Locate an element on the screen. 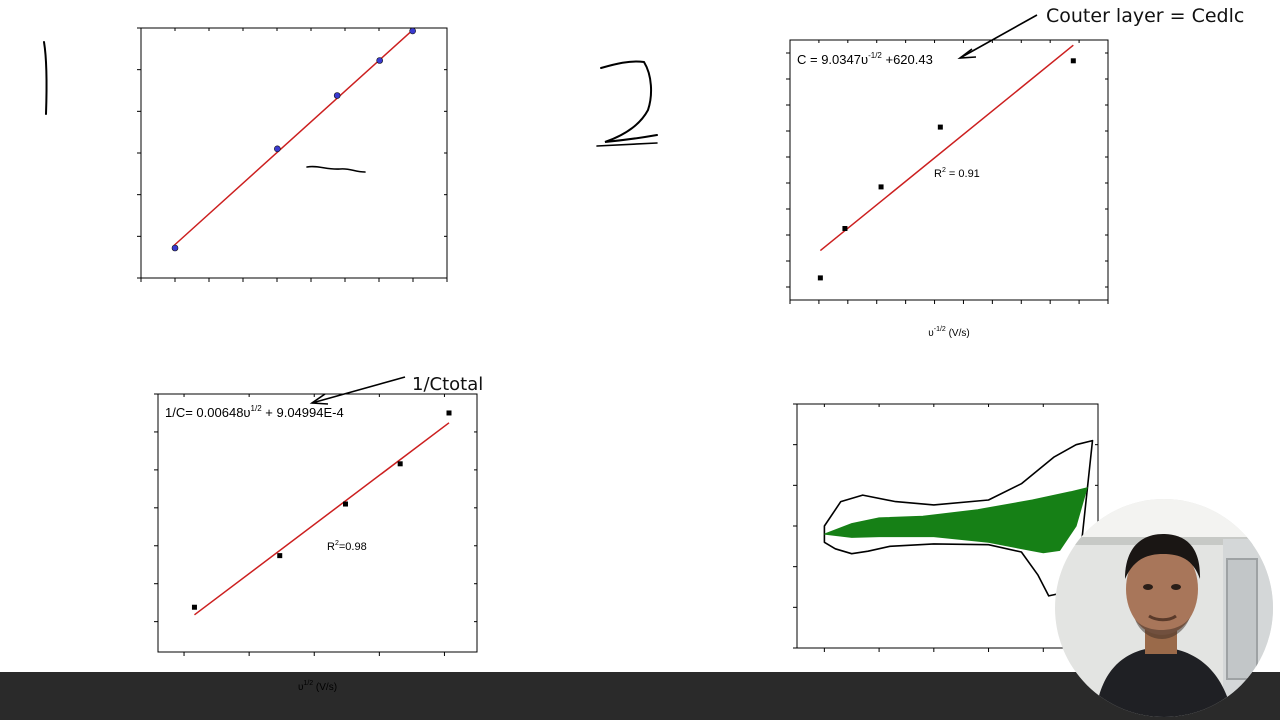 This screenshot has width=1280, height=720. r2-label: R2 = 0.91 is located at coordinates (957, 173).